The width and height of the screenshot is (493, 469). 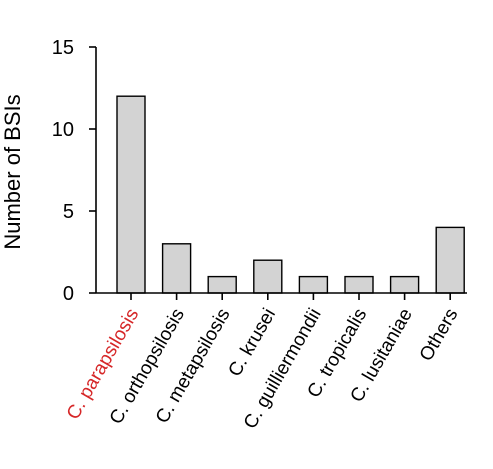 What do you see at coordinates (68, 212) in the screenshot?
I see `y-tick-label-1: 5` at bounding box center [68, 212].